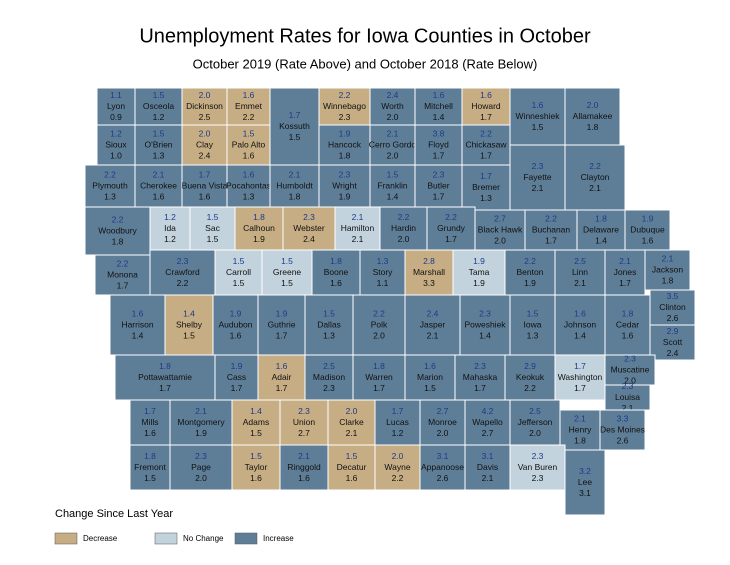  Describe the element at coordinates (627, 324) in the screenshot. I see `county-name: Cedar` at that location.